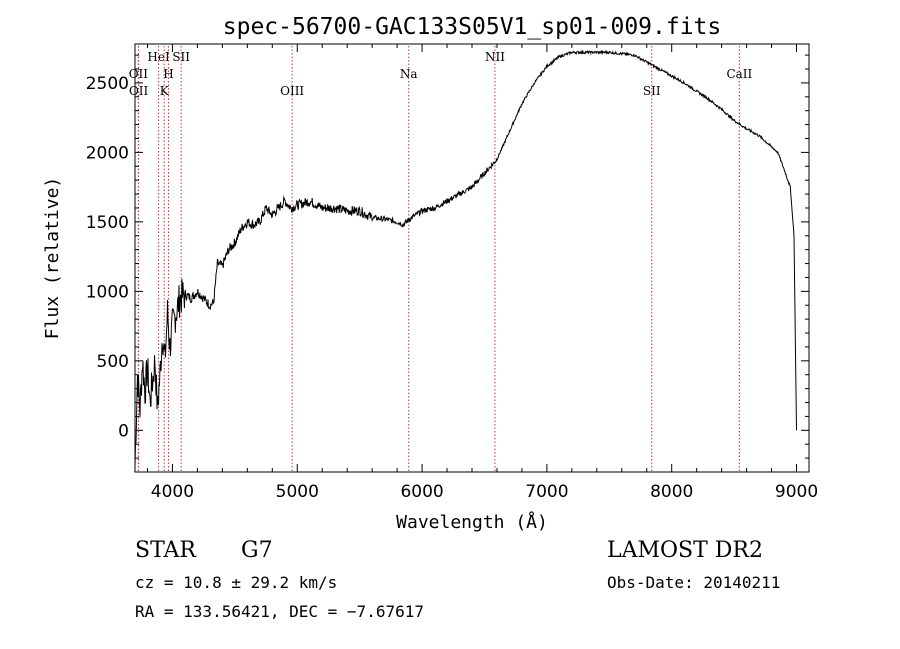  I want to click on x-tick-label: 4000, so click(172, 492).